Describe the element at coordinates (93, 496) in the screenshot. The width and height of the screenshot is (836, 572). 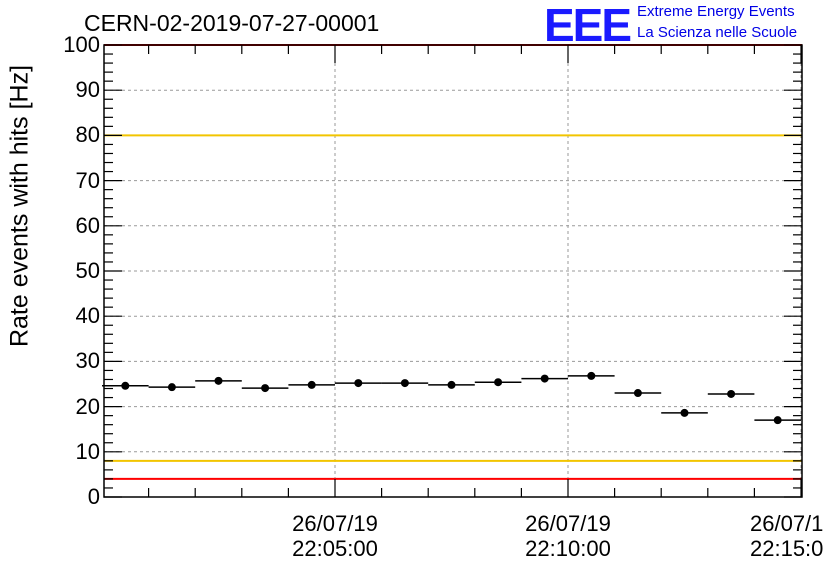
I see `y-tick-label: 0` at that location.